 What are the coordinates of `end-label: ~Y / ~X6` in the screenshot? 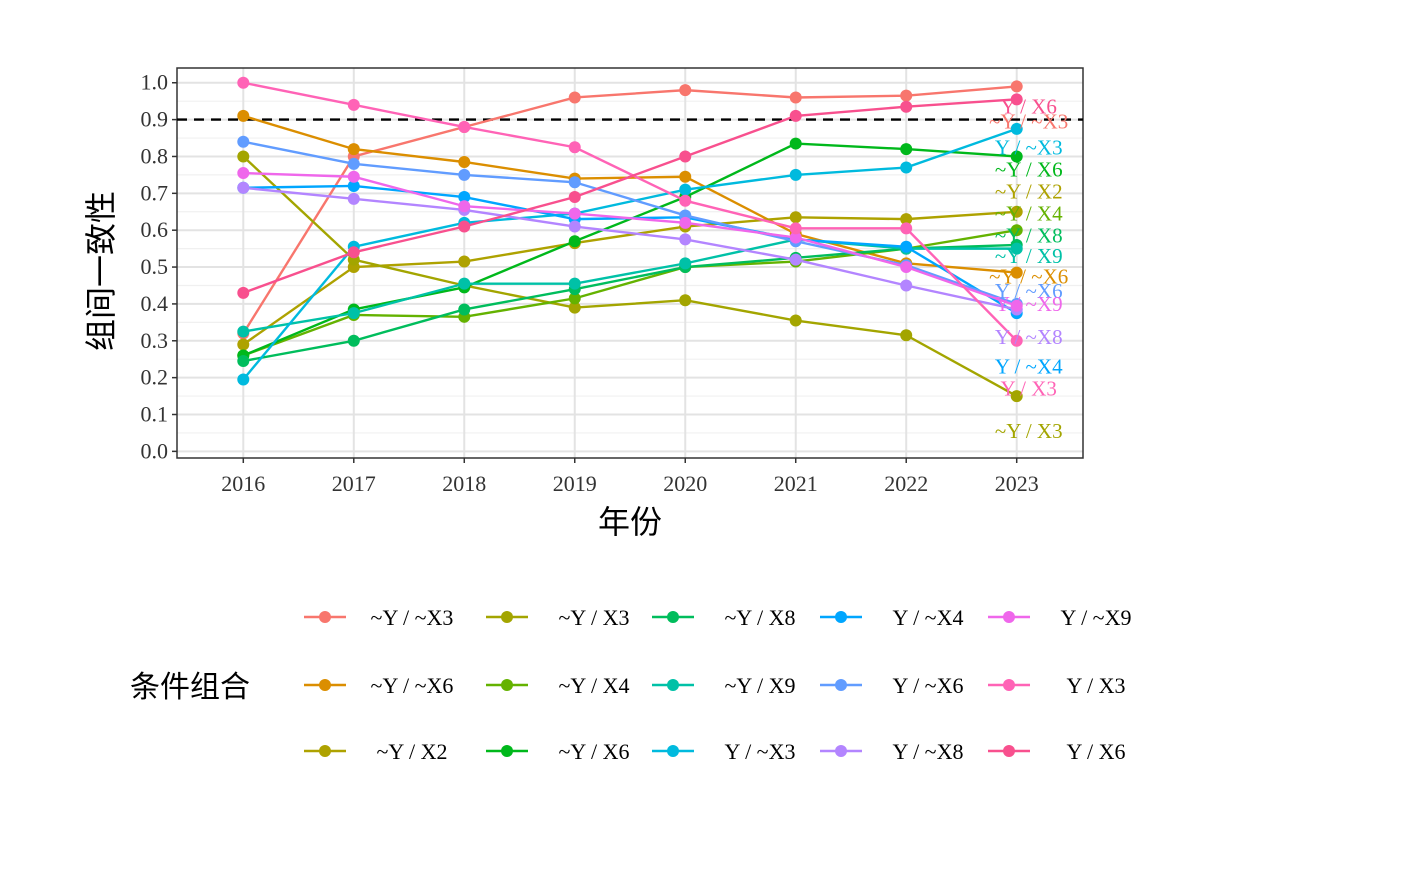 It's located at (1028, 276).